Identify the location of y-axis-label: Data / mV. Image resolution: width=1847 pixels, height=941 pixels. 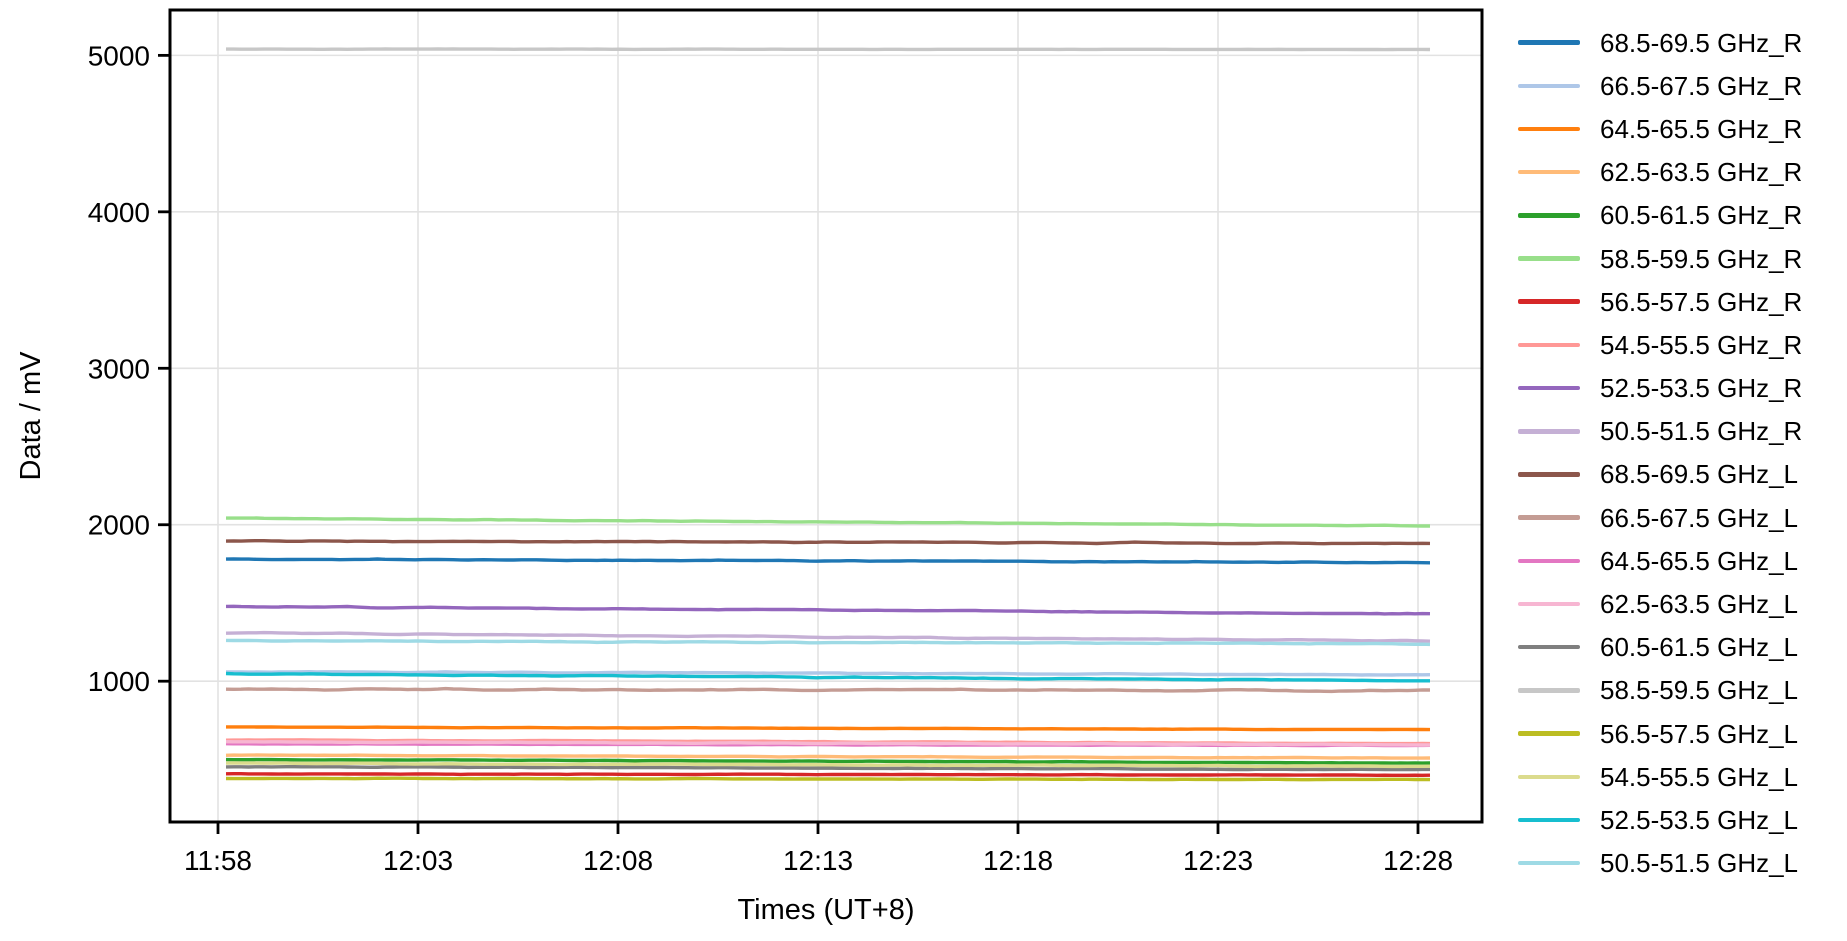
(31, 416).